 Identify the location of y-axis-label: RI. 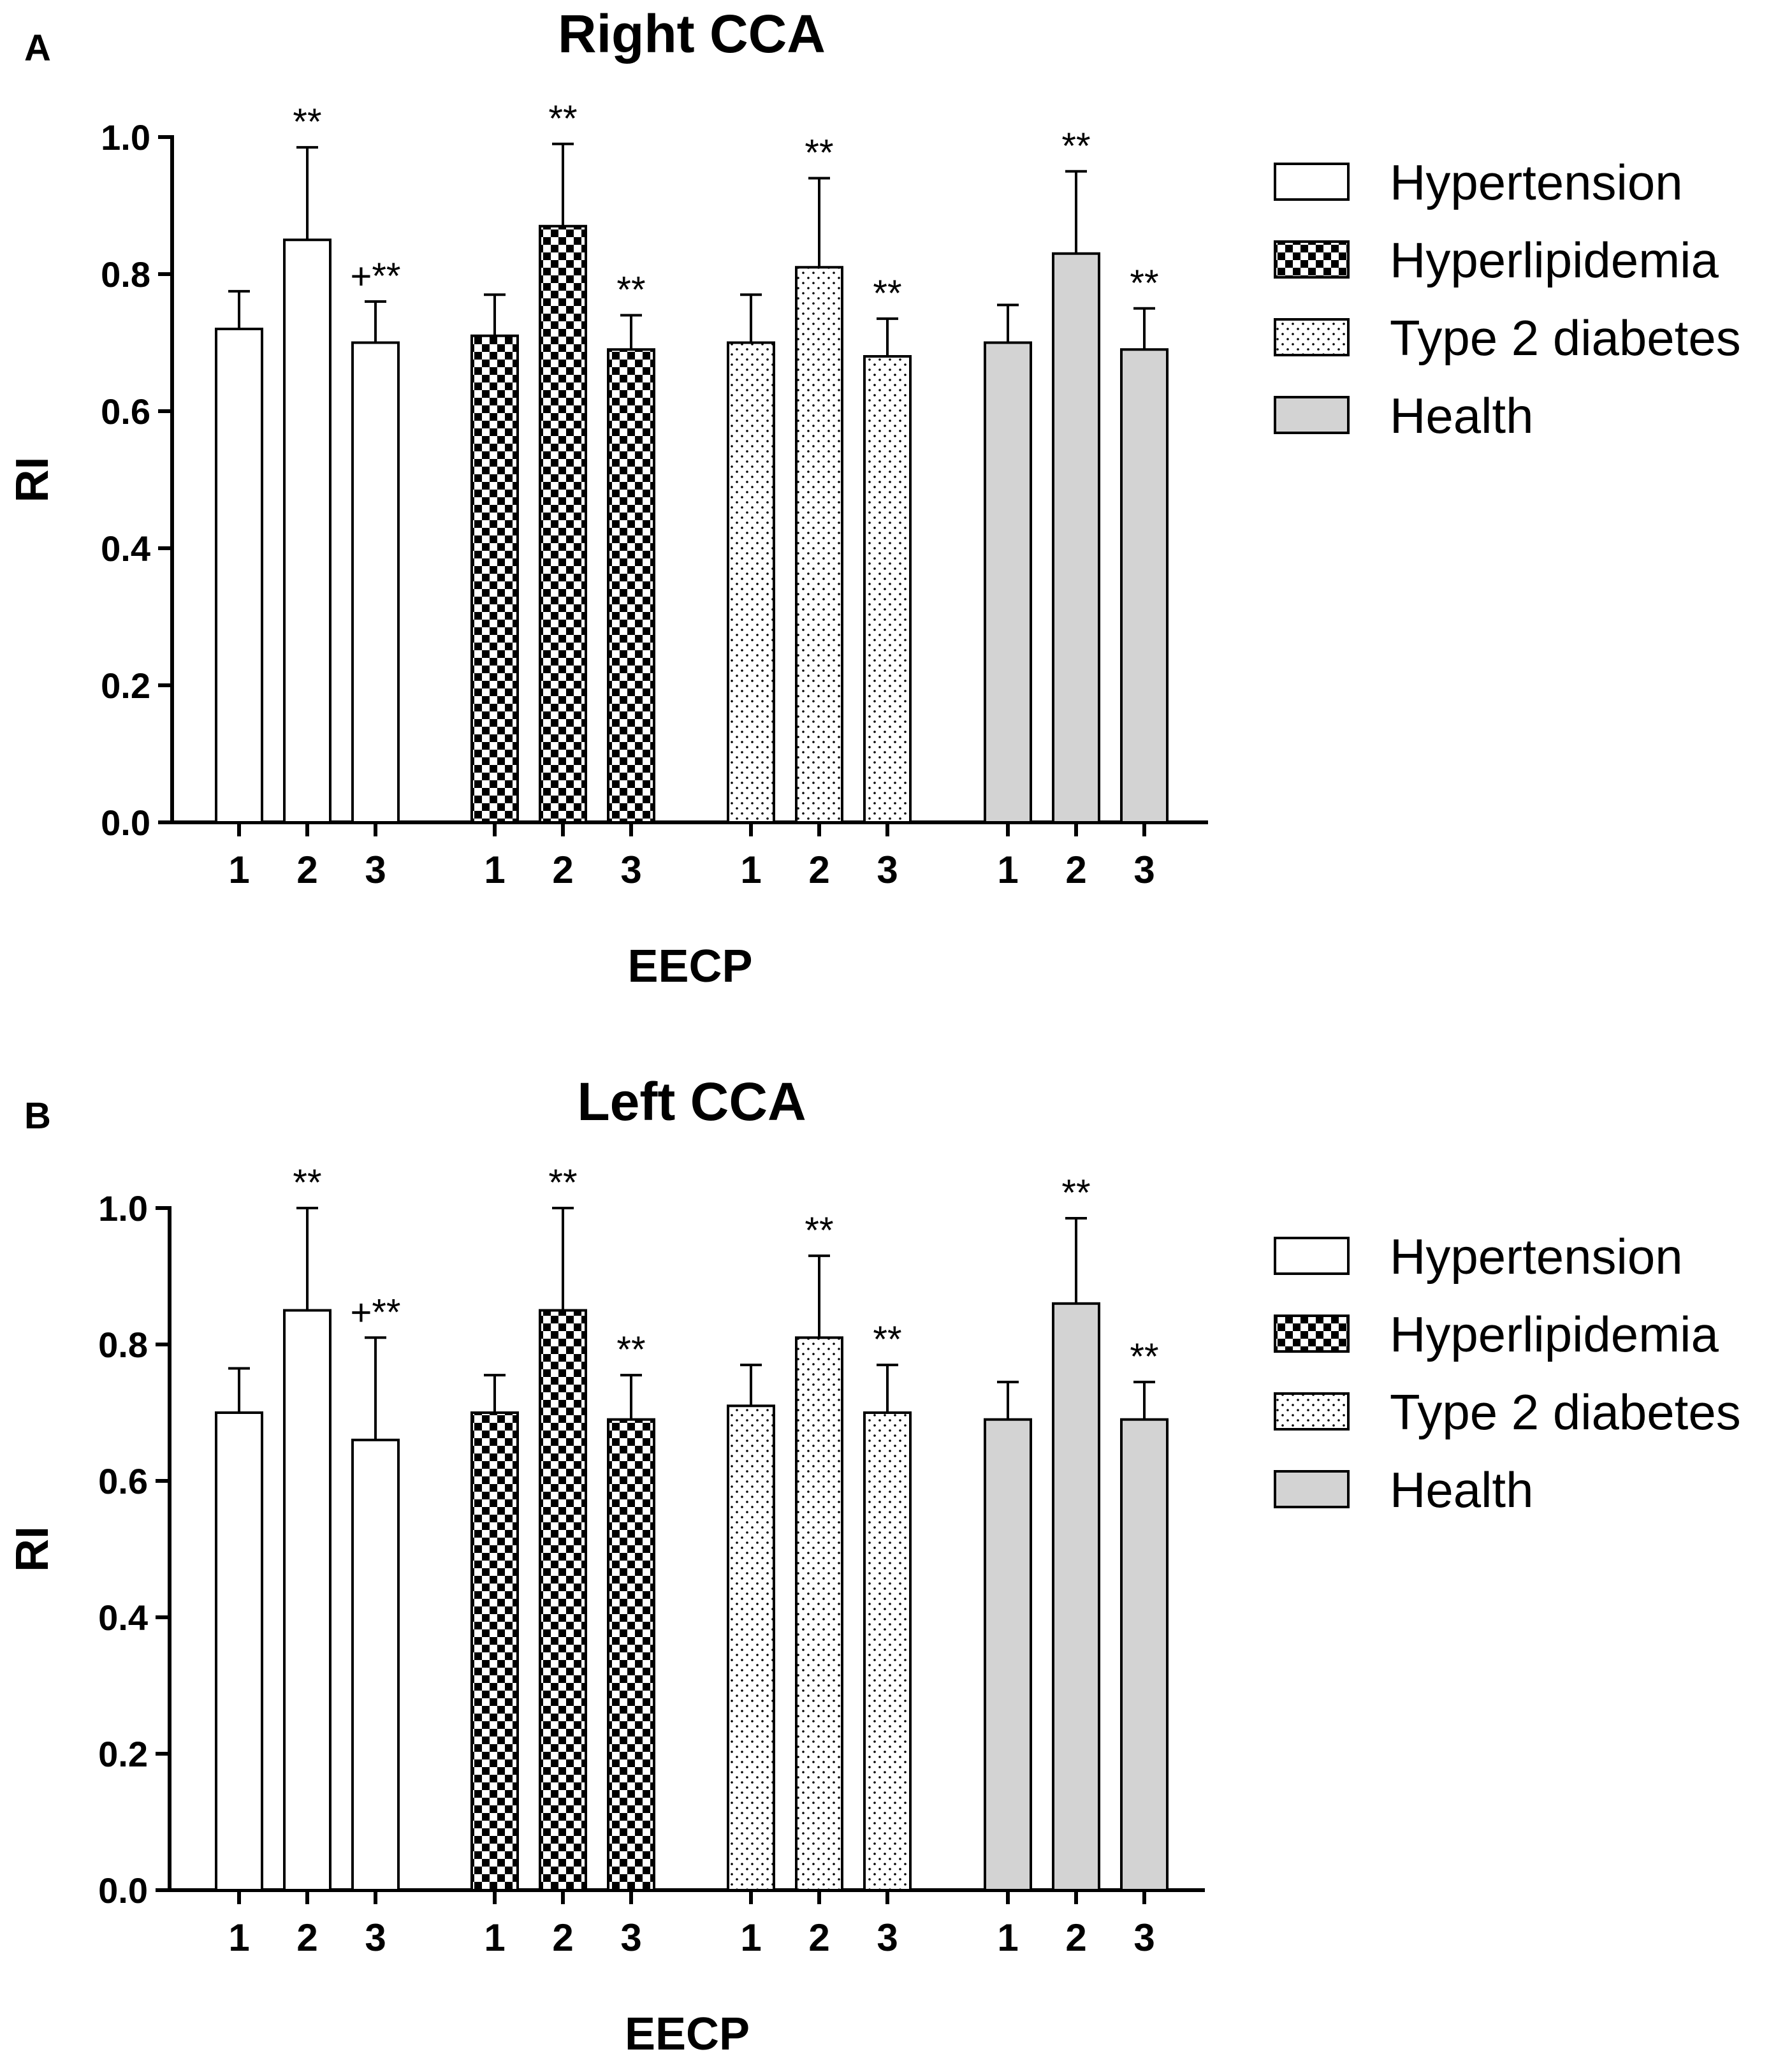
(32, 1549).